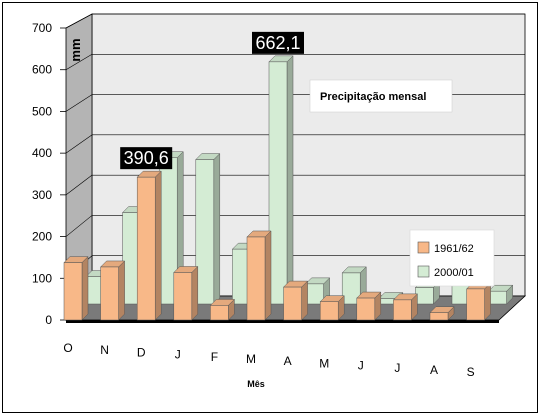 The height and width of the screenshot is (417, 542). Describe the element at coordinates (454, 273) in the screenshot. I see `legend-label: 2000/01` at that location.